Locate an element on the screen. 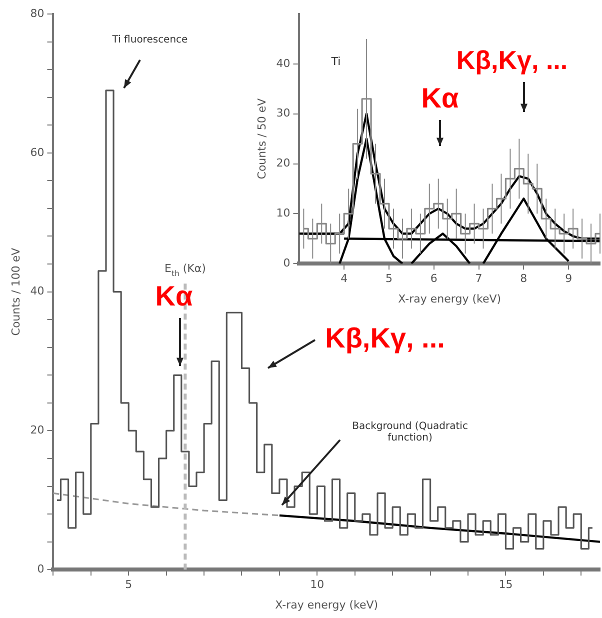  annotation: Background (Quadratic function) is located at coordinates (410, 432).